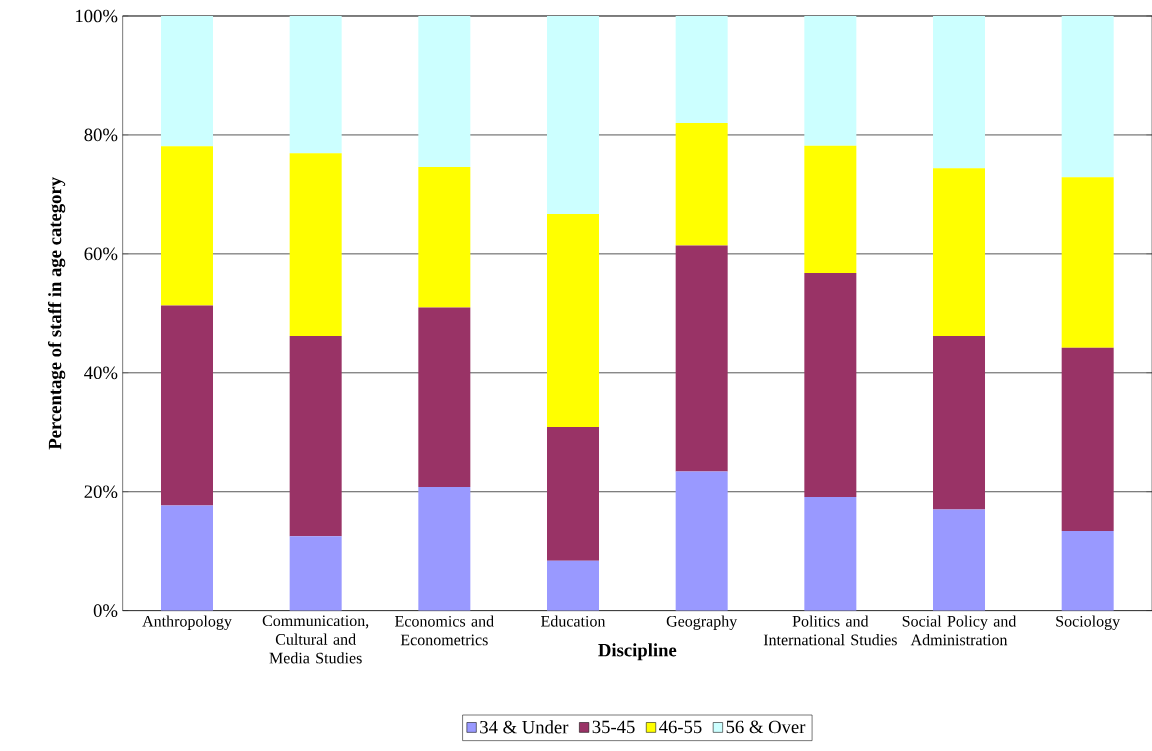 Image resolution: width=1152 pixels, height=751 pixels. What do you see at coordinates (101, 135) in the screenshot?
I see `y-tick-label: 80%` at bounding box center [101, 135].